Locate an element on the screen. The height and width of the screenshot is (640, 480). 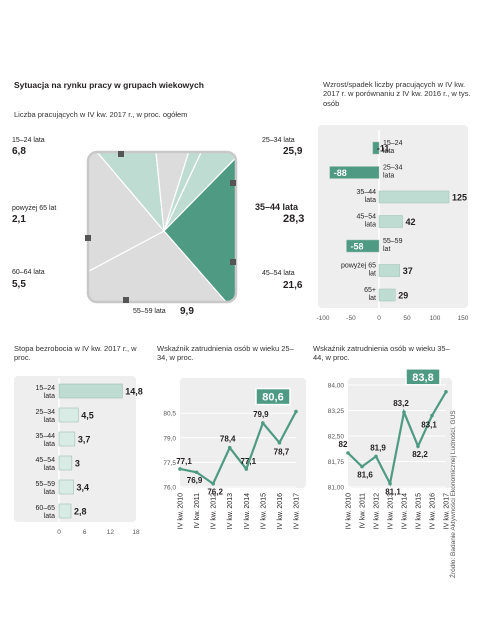
change-value-label: 29 is located at coordinates (403, 296).